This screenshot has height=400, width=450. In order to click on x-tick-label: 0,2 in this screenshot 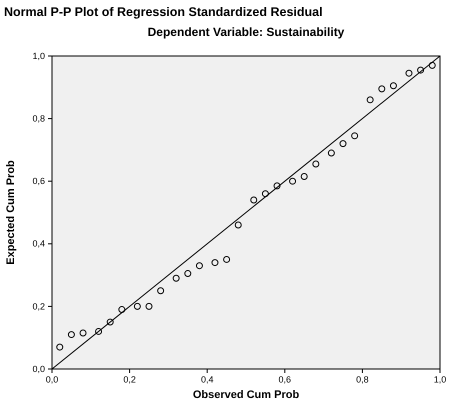, I will do `click(129, 379)`.